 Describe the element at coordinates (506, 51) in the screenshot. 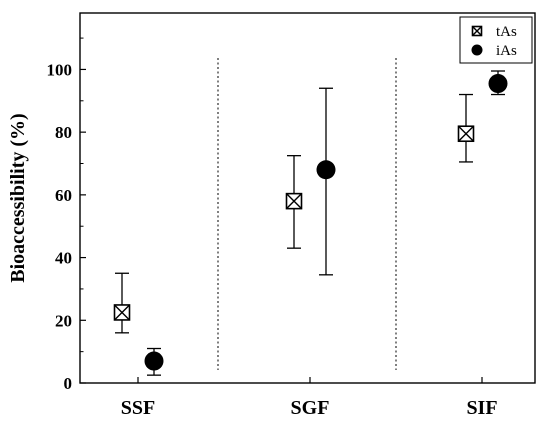

I see `legend-label-ias: iAs` at that location.